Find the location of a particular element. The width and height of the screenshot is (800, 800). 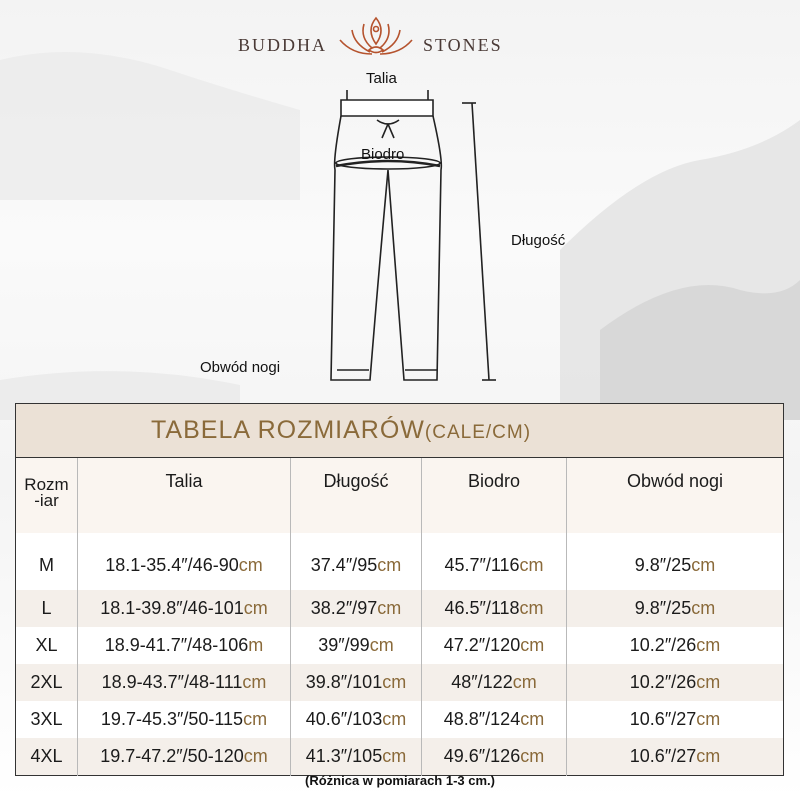

cell-size: 2XL is located at coordinates (46, 682).